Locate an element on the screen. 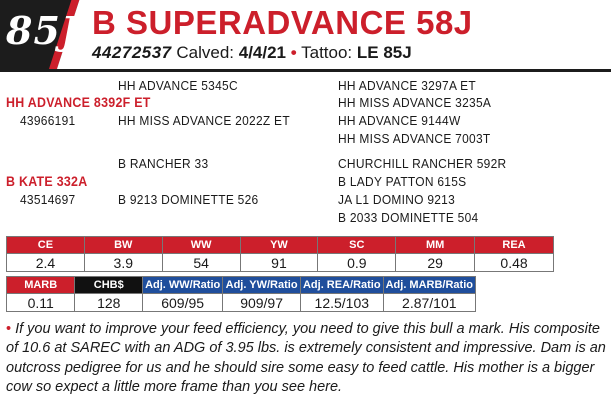 This screenshot has width=611, height=414. epd-value-ce: 2.4 is located at coordinates (45, 262).